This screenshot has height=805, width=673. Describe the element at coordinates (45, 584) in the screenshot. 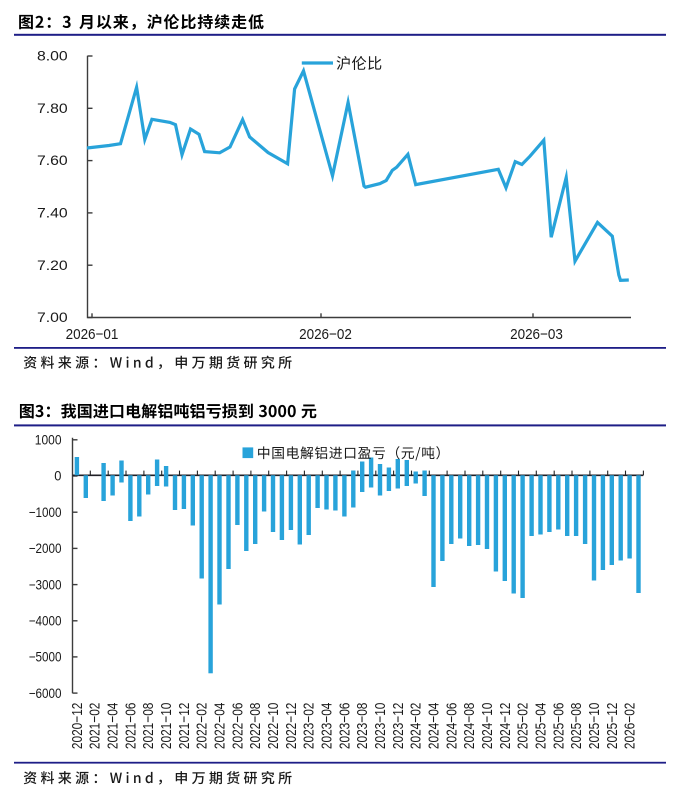

I see `svg-text: −3000` at that location.